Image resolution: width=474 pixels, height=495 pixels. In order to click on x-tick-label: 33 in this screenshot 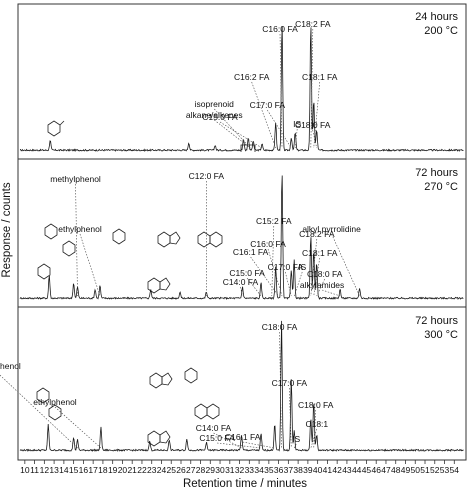, I will do `click(250, 470)`.